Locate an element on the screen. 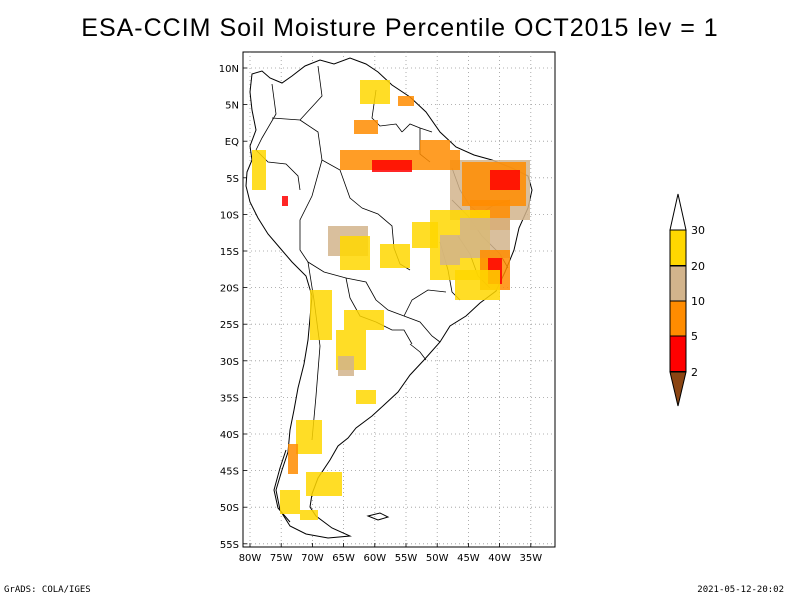 The height and width of the screenshot is (600, 800). lat-label: 10N is located at coordinates (229, 69).